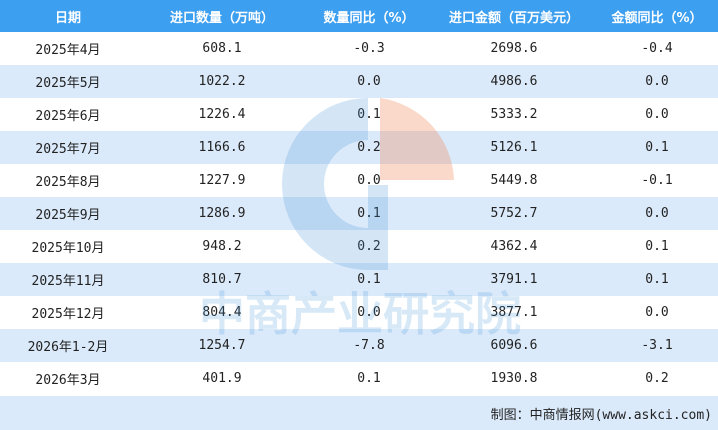 The image size is (718, 430). What do you see at coordinates (514, 213) in the screenshot?
I see `cell-amount: 5752.7` at bounding box center [514, 213].